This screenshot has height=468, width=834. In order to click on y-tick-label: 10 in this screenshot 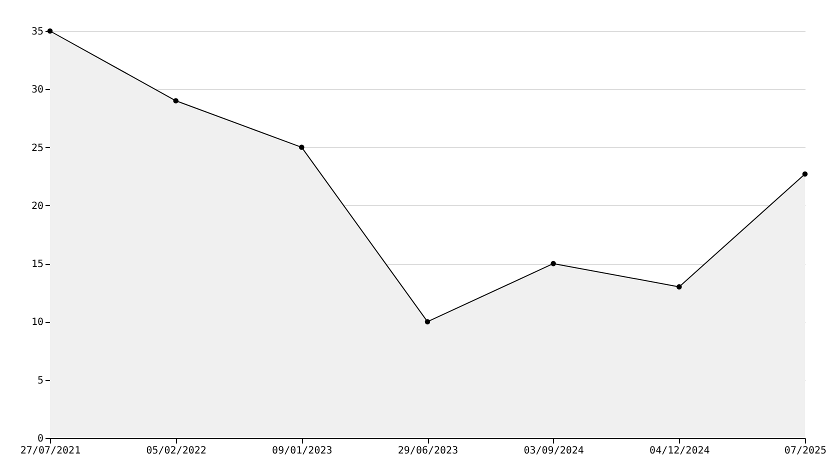, I will do `click(37, 322)`.